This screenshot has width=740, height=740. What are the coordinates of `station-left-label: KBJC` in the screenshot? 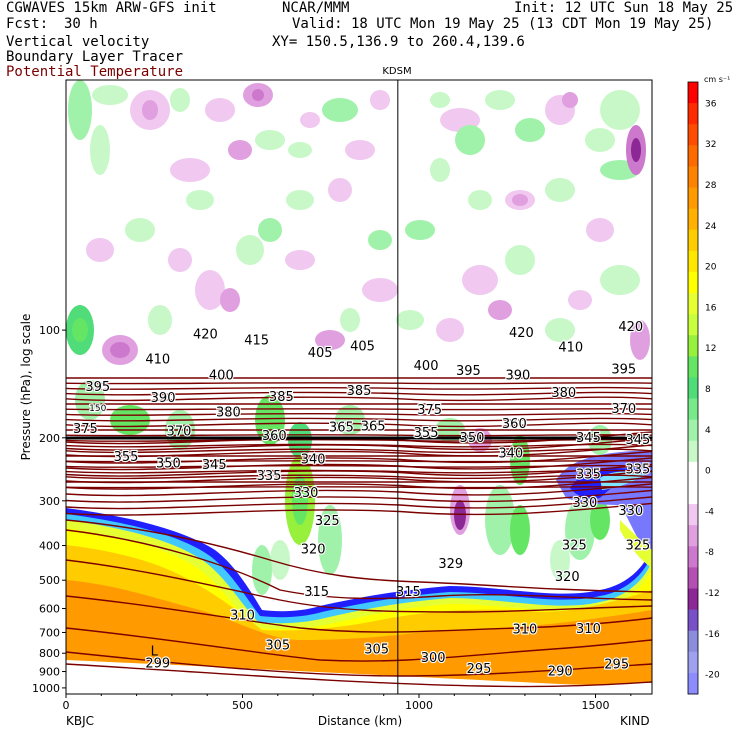 It's located at (80, 721).